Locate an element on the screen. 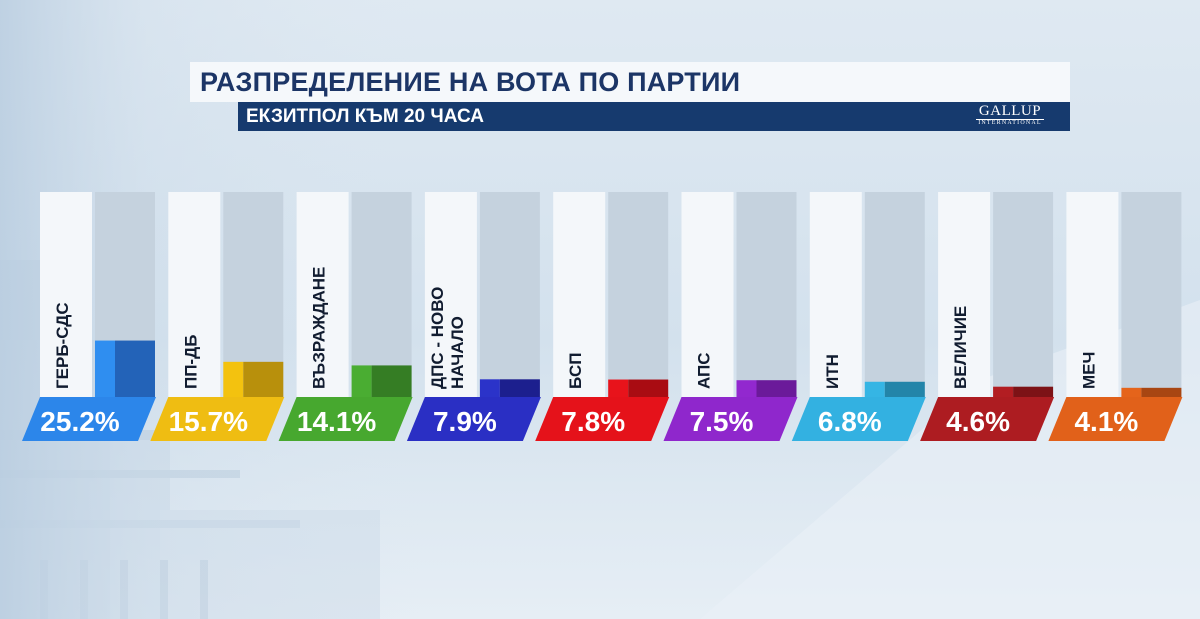  party-label: ДПС - НОВОНАЧАЛО is located at coordinates (447, 338).